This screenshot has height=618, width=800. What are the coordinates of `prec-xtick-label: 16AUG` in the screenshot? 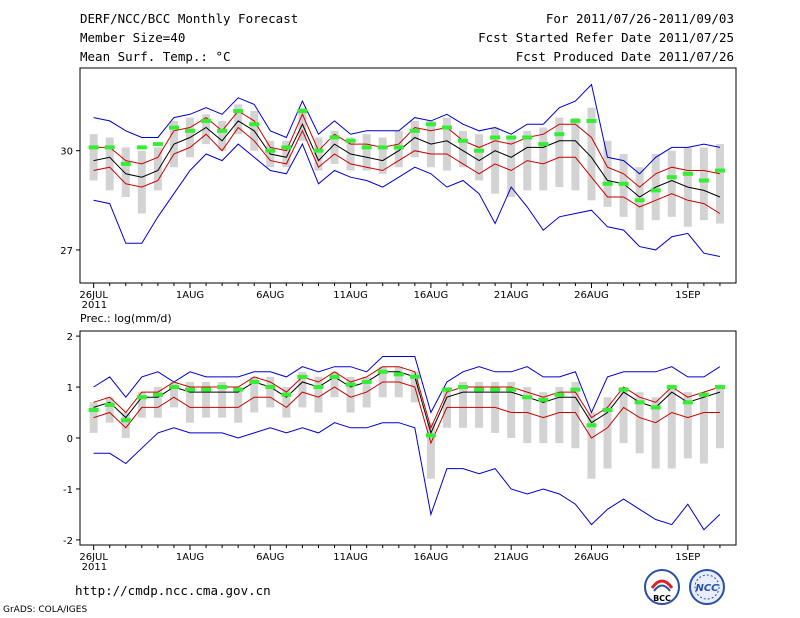 It's located at (431, 557).